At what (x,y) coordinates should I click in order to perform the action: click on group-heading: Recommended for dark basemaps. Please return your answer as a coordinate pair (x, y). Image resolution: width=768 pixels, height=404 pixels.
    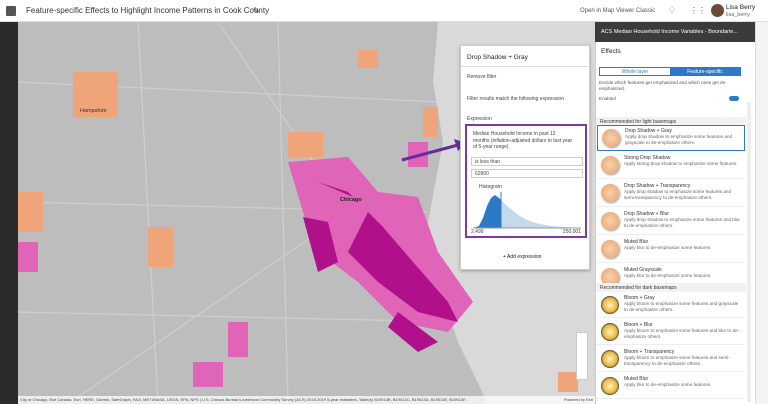
    Looking at the image, I should click on (671, 287).